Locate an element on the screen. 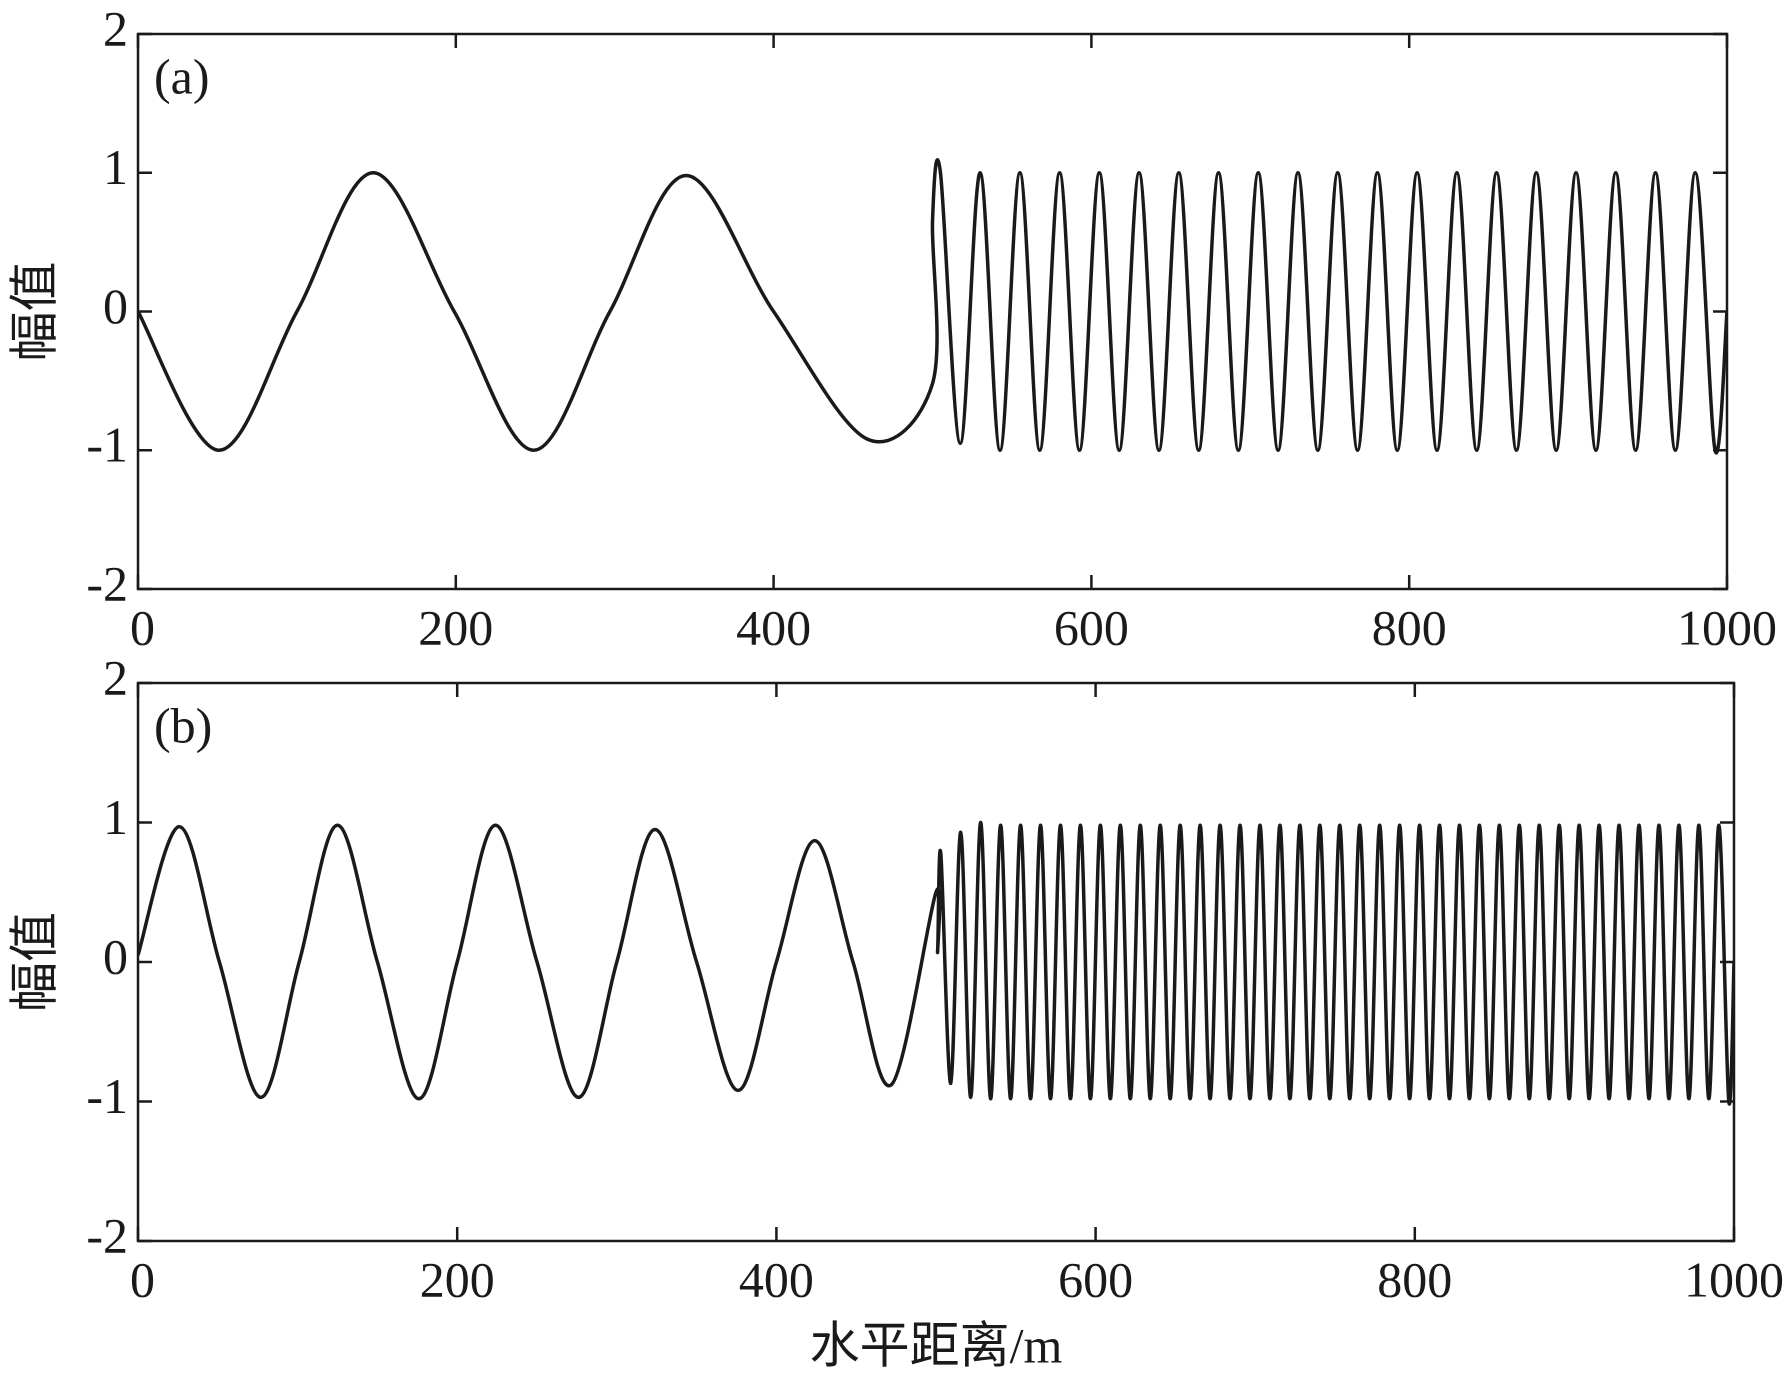 Image resolution: width=1791 pixels, height=1391 pixels. panel-label: (a) is located at coordinates (182, 76).